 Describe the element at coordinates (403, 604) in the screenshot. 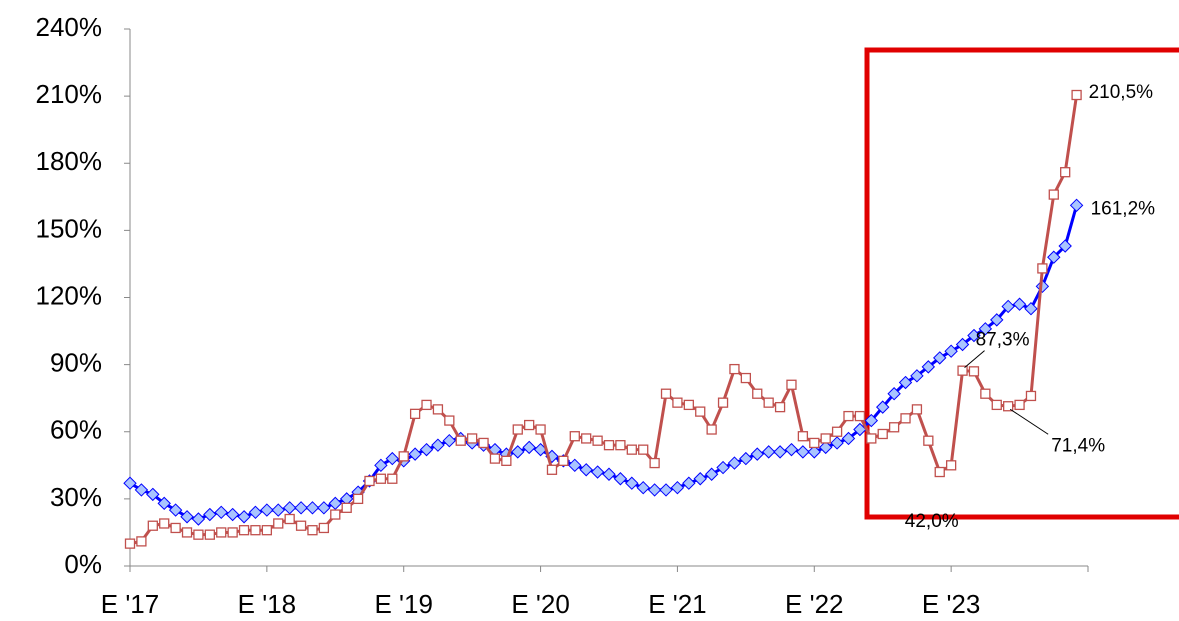

I see `x-tick-label: E '19` at that location.